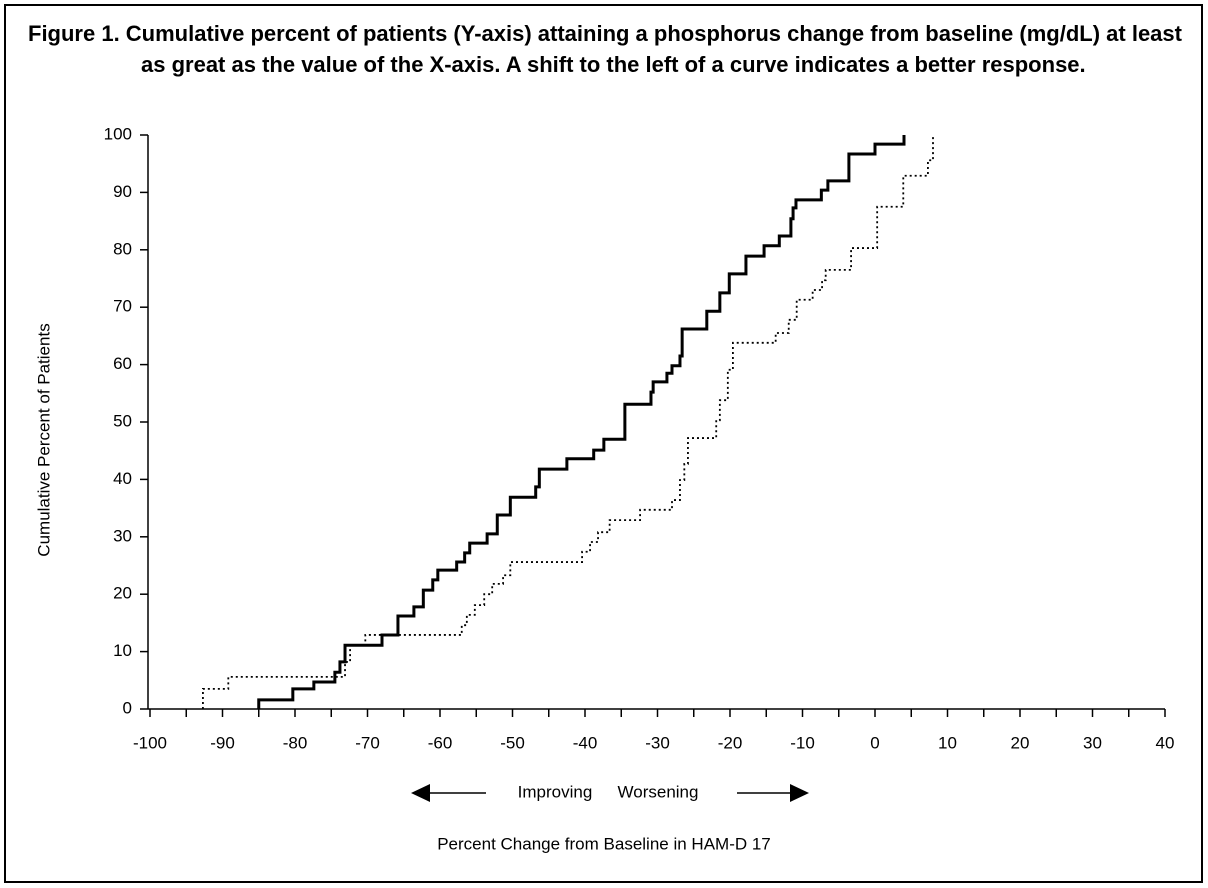  Describe the element at coordinates (1020, 742) in the screenshot. I see `x-tick-label: 20` at that location.